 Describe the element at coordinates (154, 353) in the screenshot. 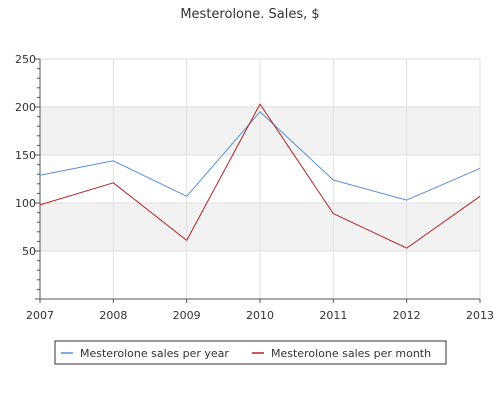

I see `legend-label-series-1: Mesterolone sales per year` at that location.